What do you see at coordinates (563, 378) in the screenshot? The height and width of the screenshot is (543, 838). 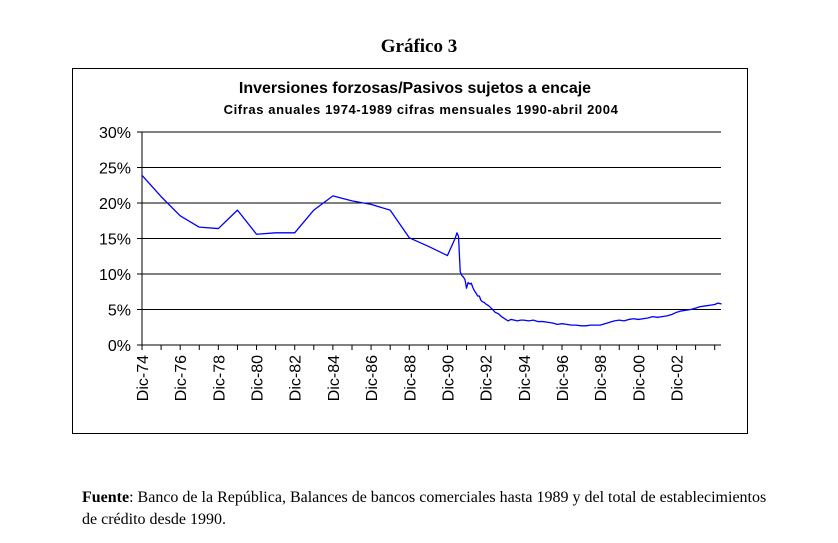 I see `x-tick-label: Dic-96` at bounding box center [563, 378].